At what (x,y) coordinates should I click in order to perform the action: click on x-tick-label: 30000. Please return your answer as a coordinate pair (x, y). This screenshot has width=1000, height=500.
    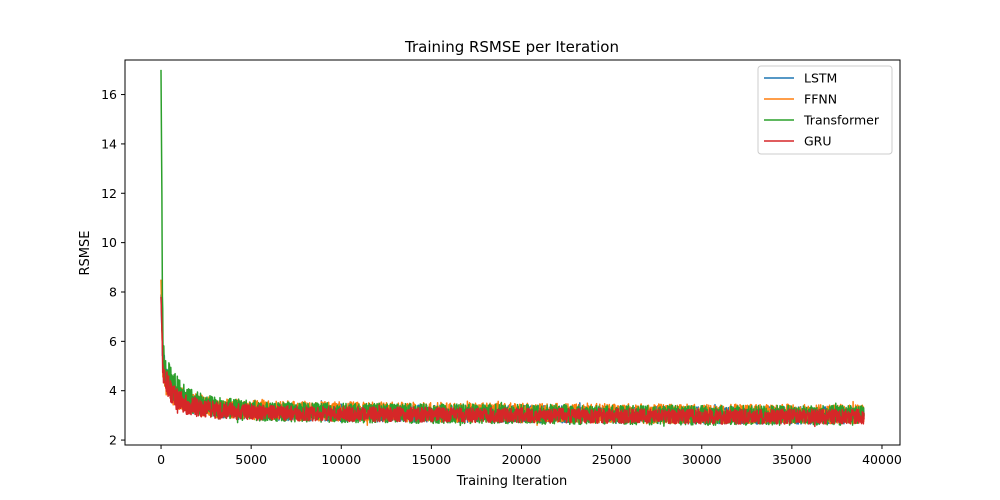
    Looking at the image, I should click on (702, 459).